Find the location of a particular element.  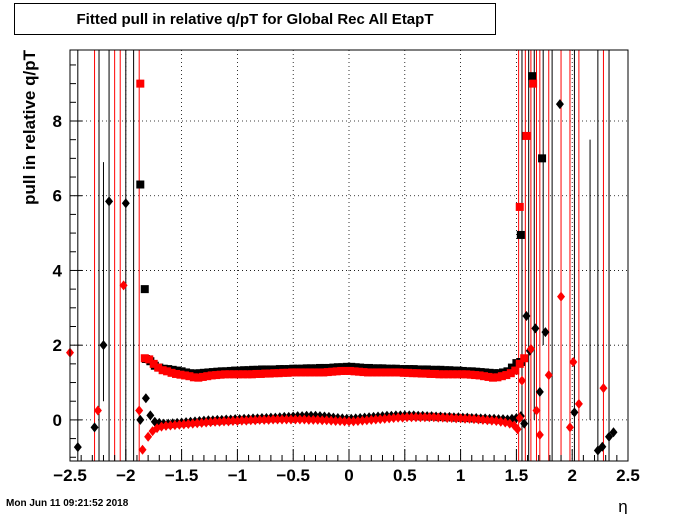

timestamp: Mon Jun 11 09:21:52 2018 is located at coordinates (67, 503).